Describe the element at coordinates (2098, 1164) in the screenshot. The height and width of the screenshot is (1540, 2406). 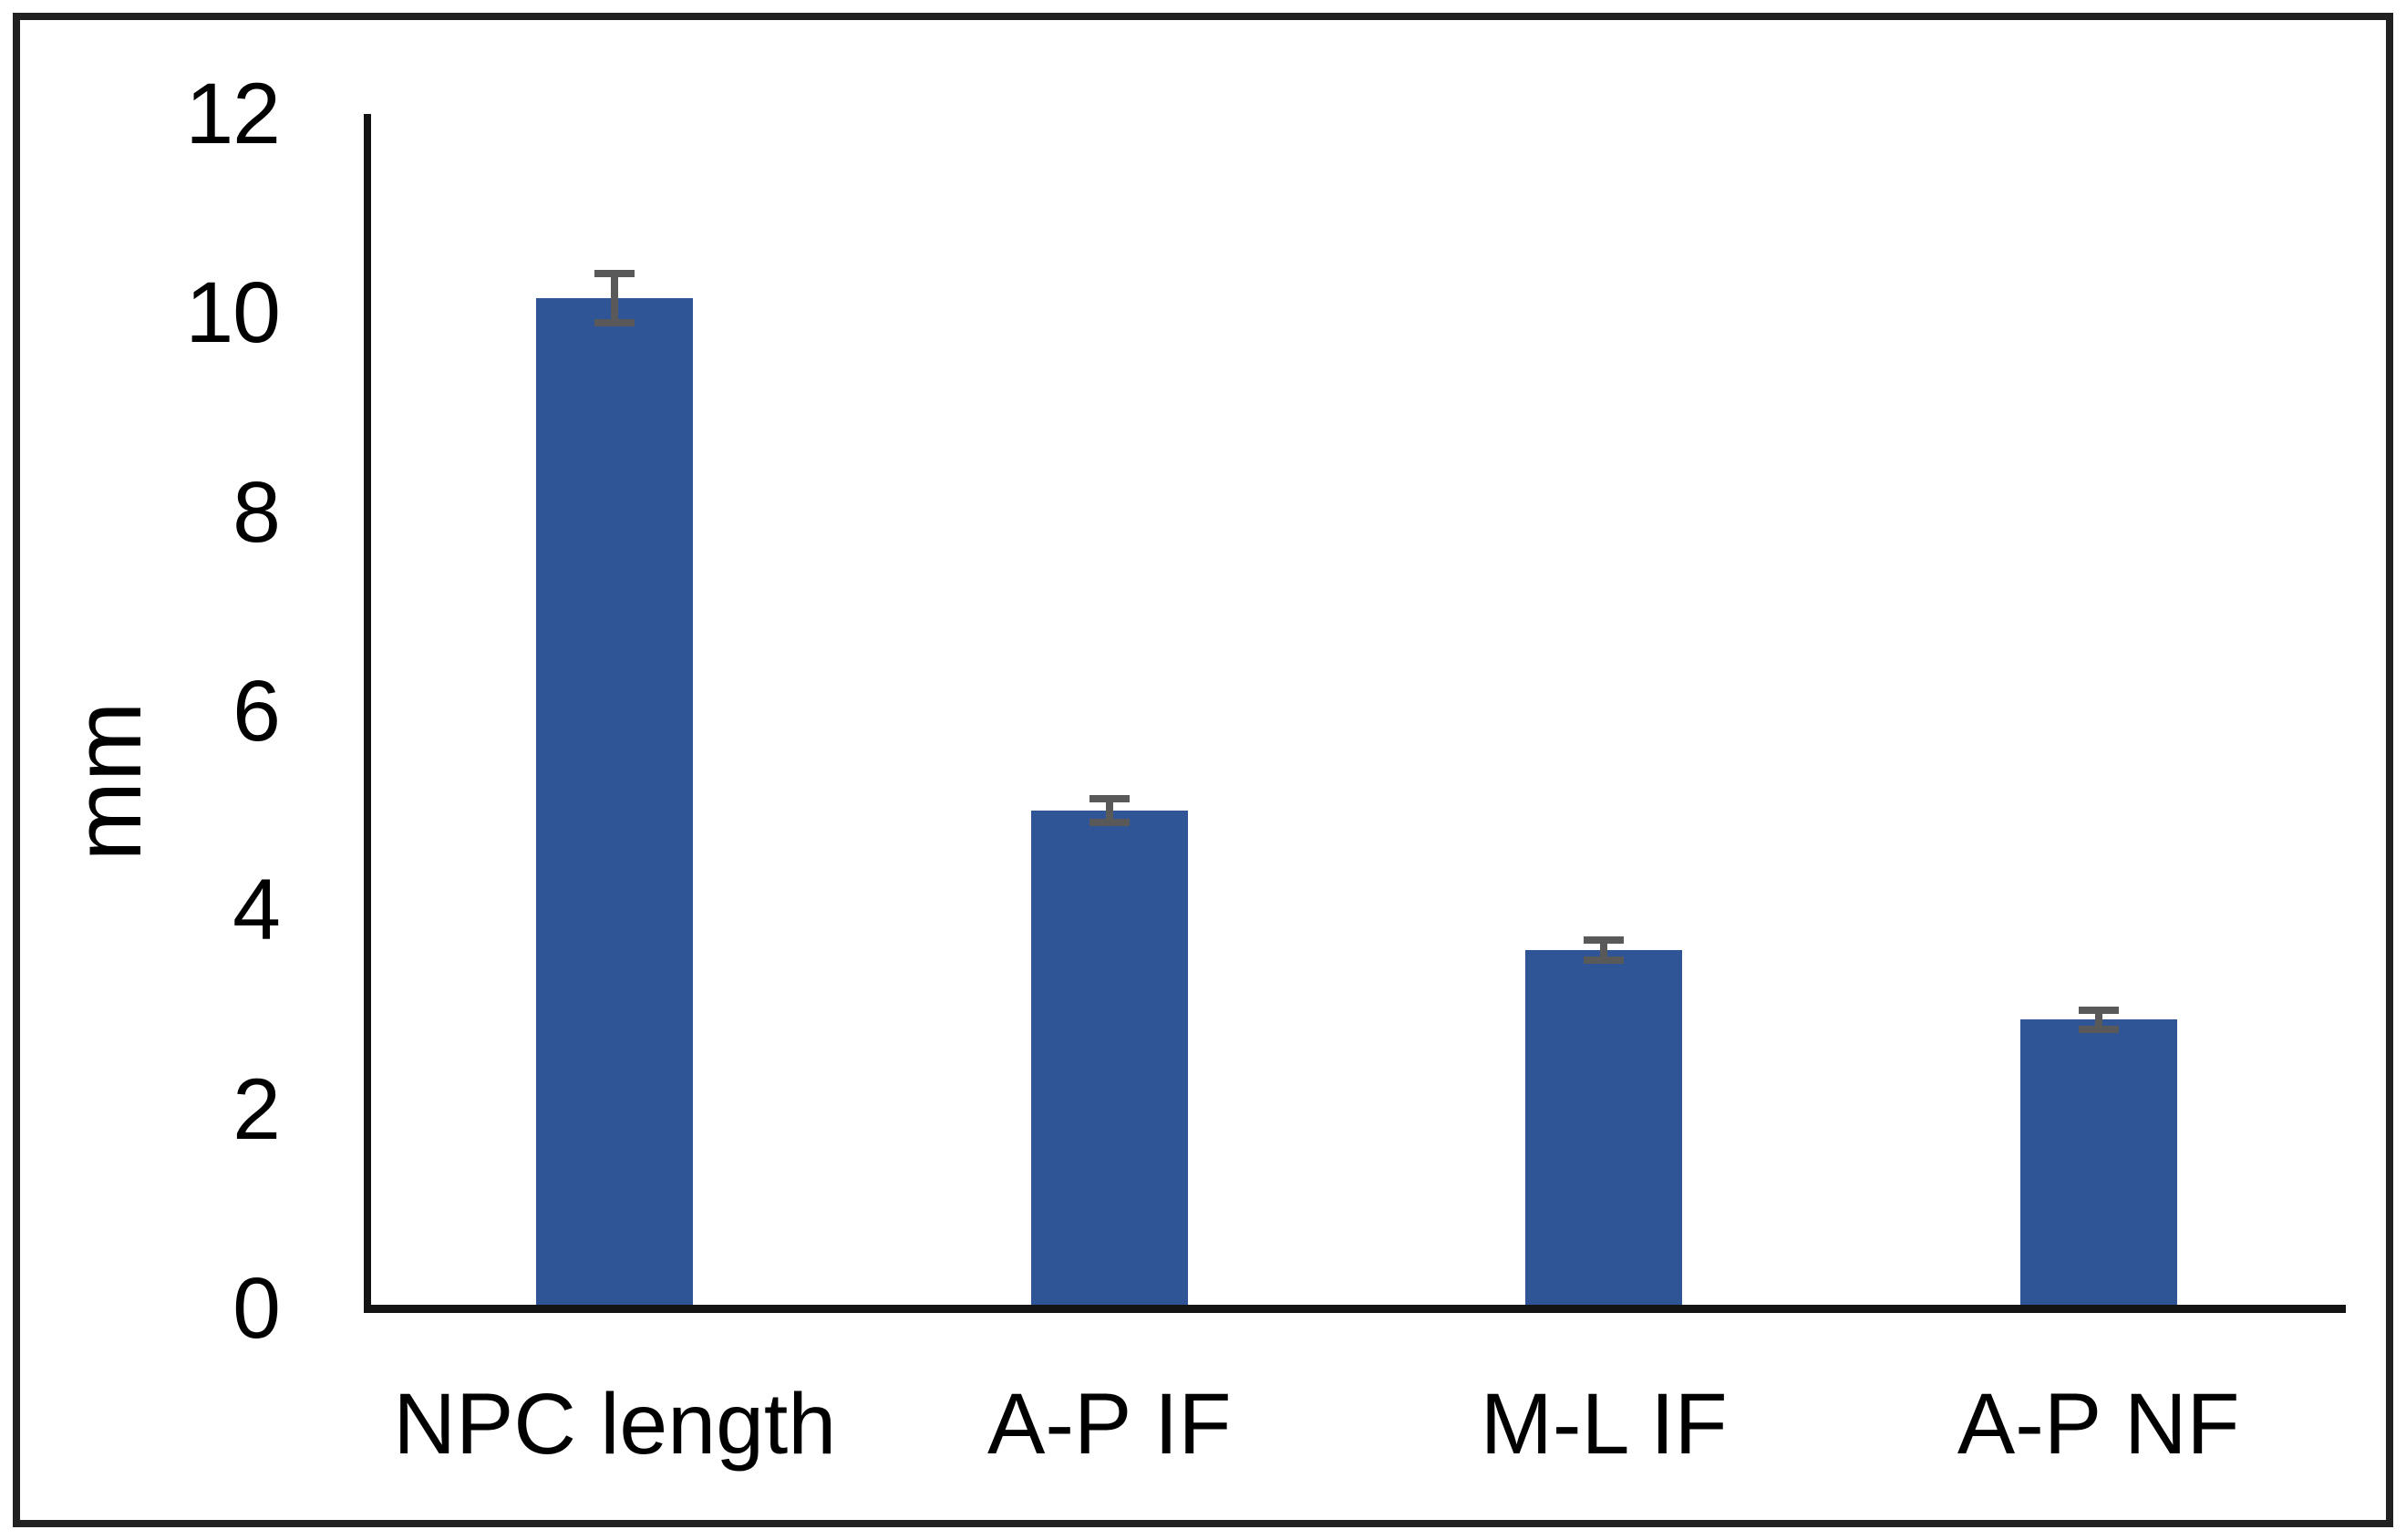
I see `bar-a-p-nf` at that location.